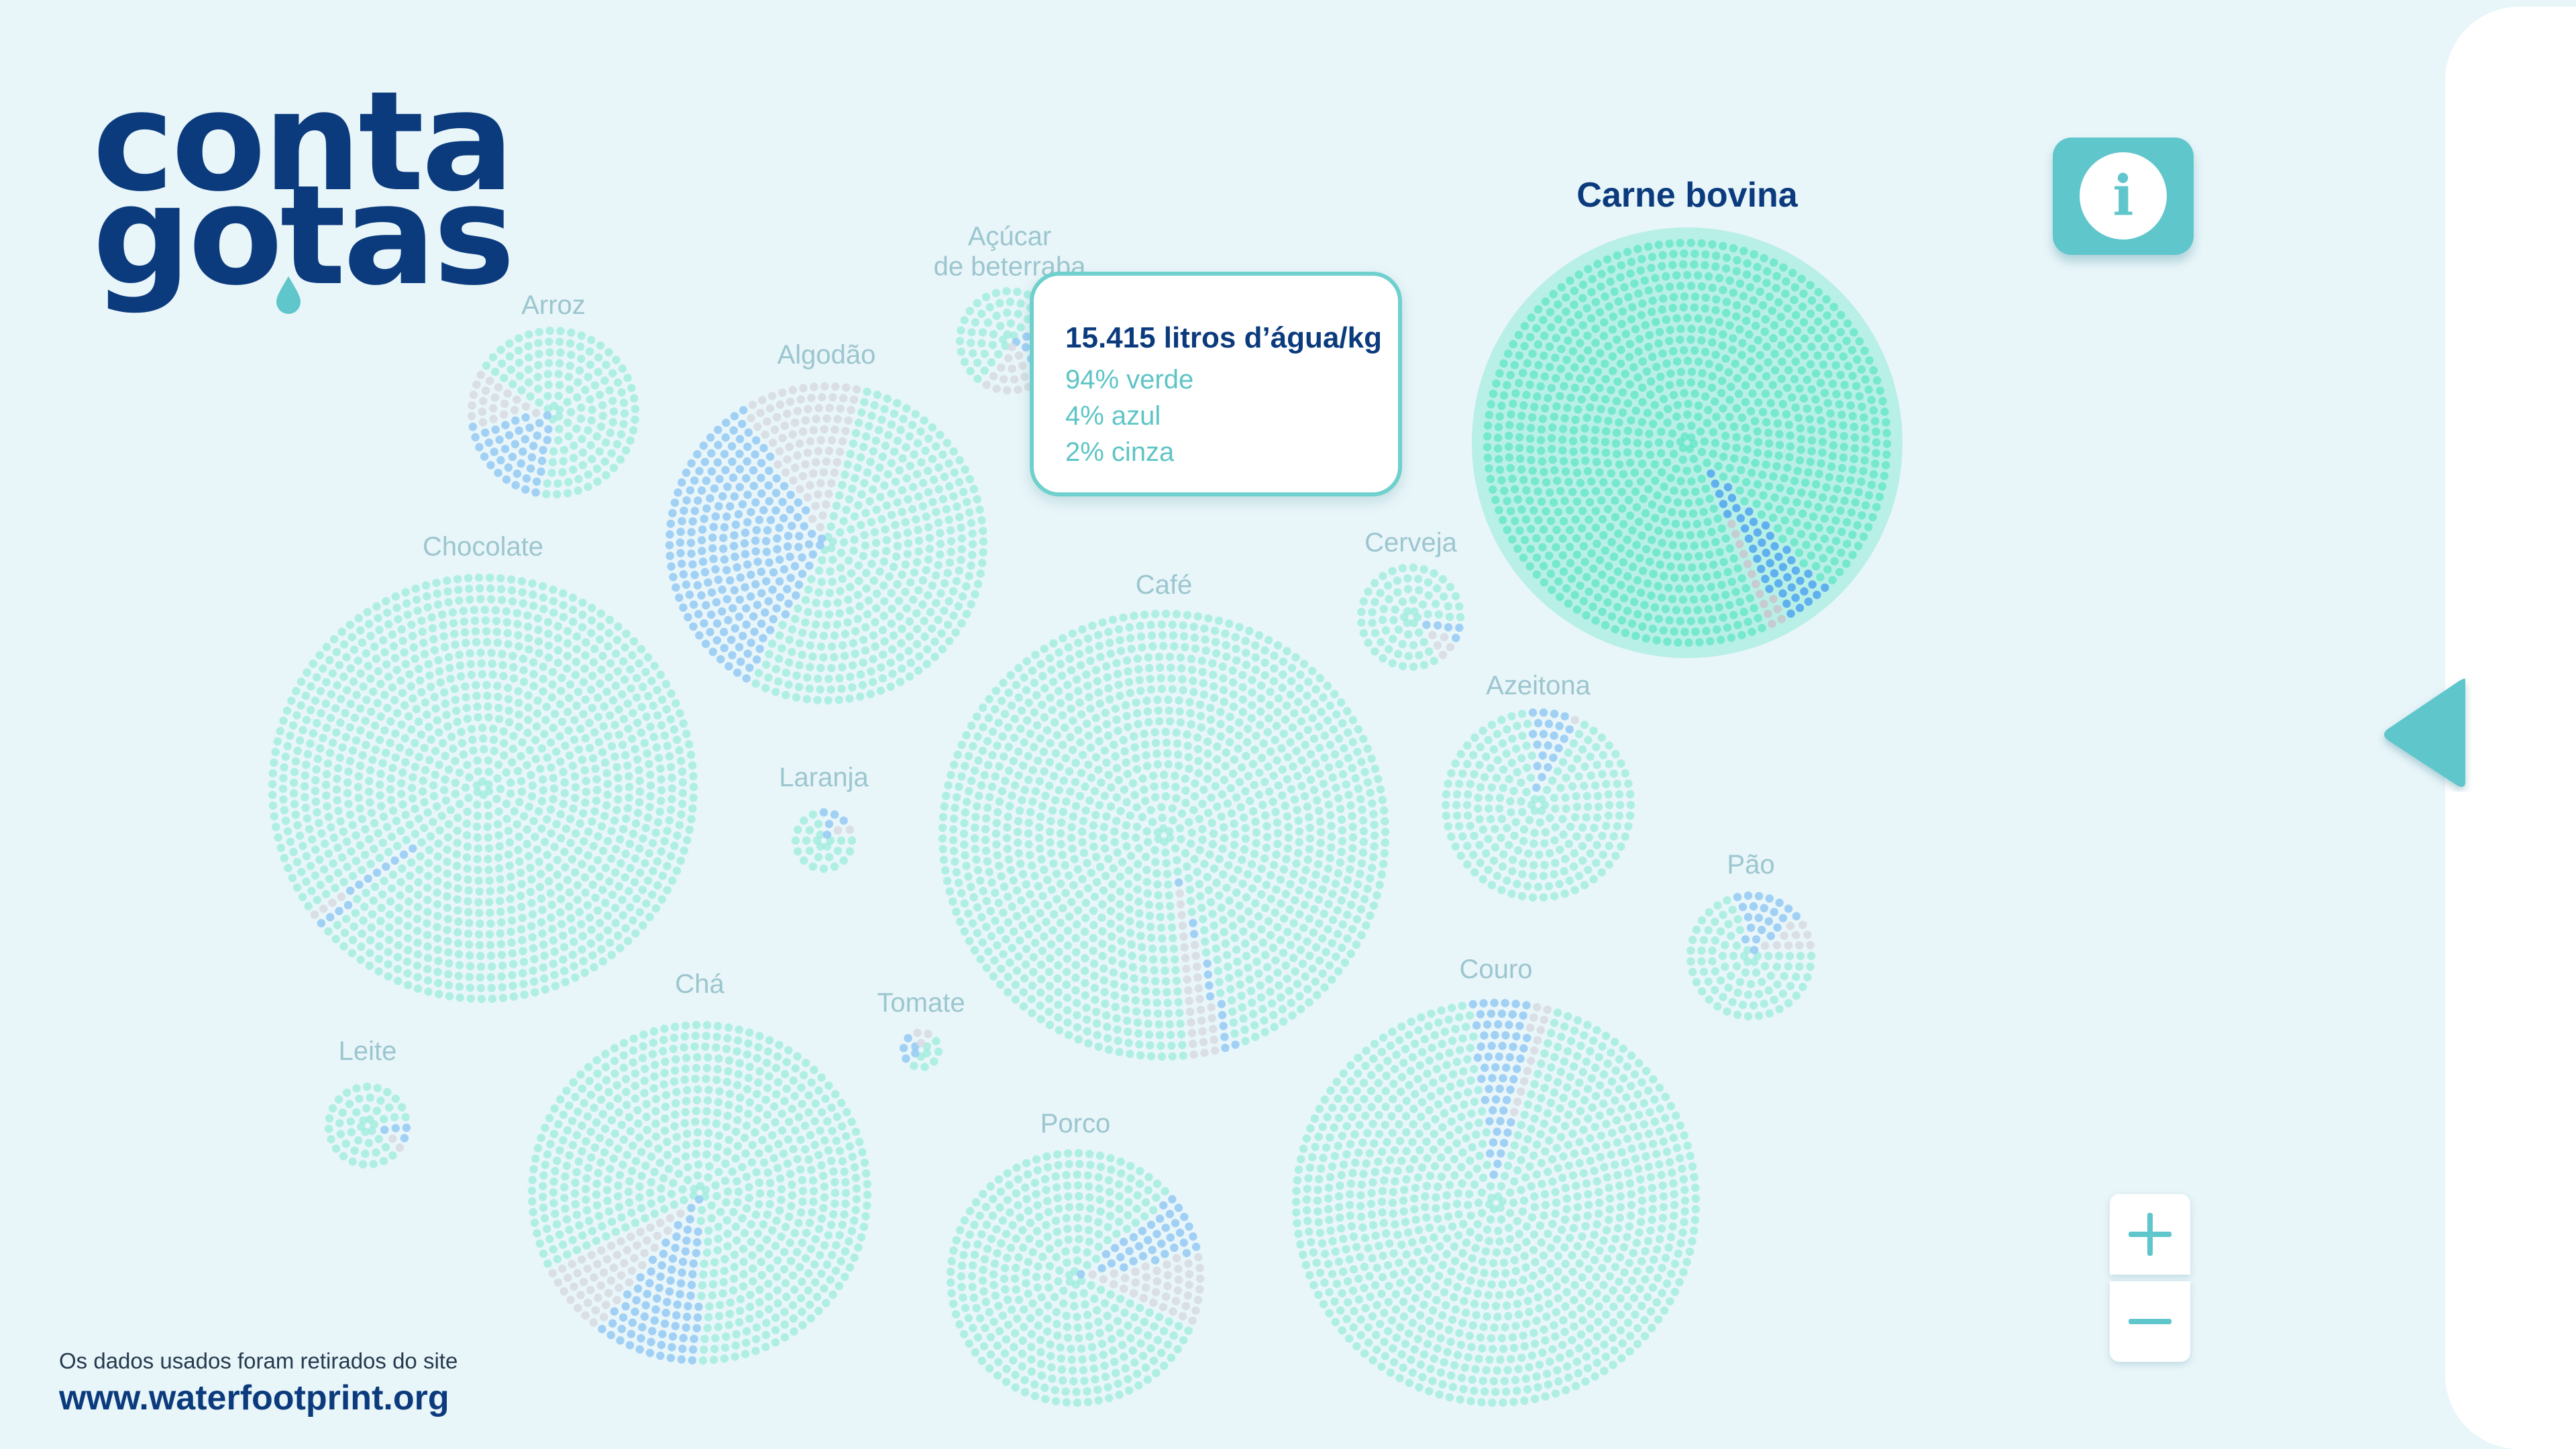 The width and height of the screenshot is (2576, 1449). What do you see at coordinates (304, 142) in the screenshot?
I see `logo-line-1: conta` at bounding box center [304, 142].